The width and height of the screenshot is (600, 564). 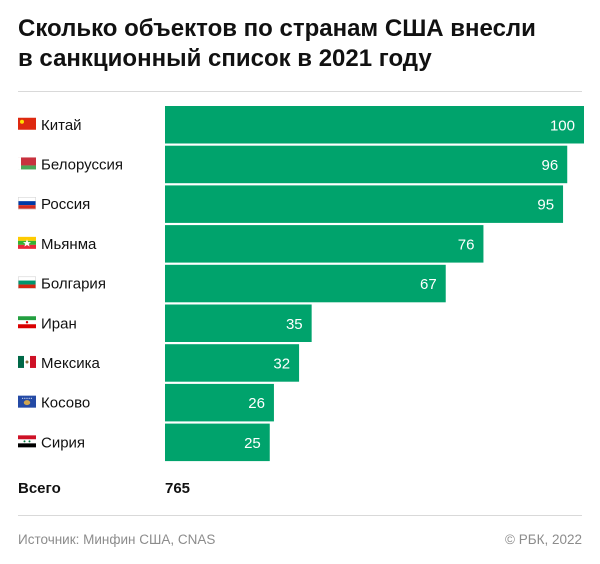 What do you see at coordinates (71, 363) in the screenshot?
I see `category-label: Мексика` at bounding box center [71, 363].